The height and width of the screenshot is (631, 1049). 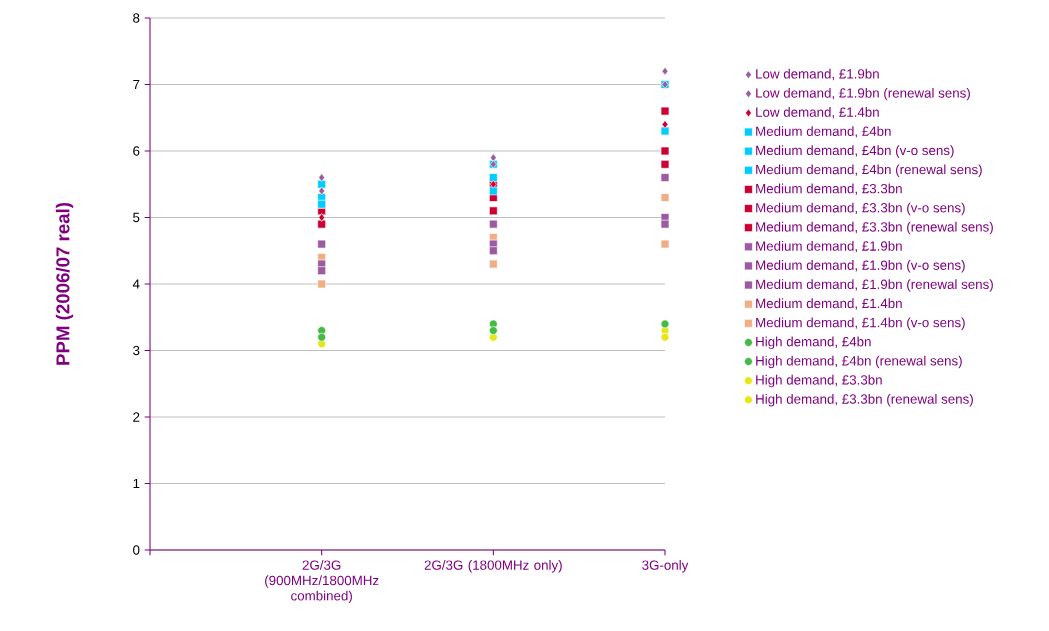 What do you see at coordinates (864, 400) in the screenshot?
I see `legend-label: High demand, £3.3bn (renewal sens)` at bounding box center [864, 400].